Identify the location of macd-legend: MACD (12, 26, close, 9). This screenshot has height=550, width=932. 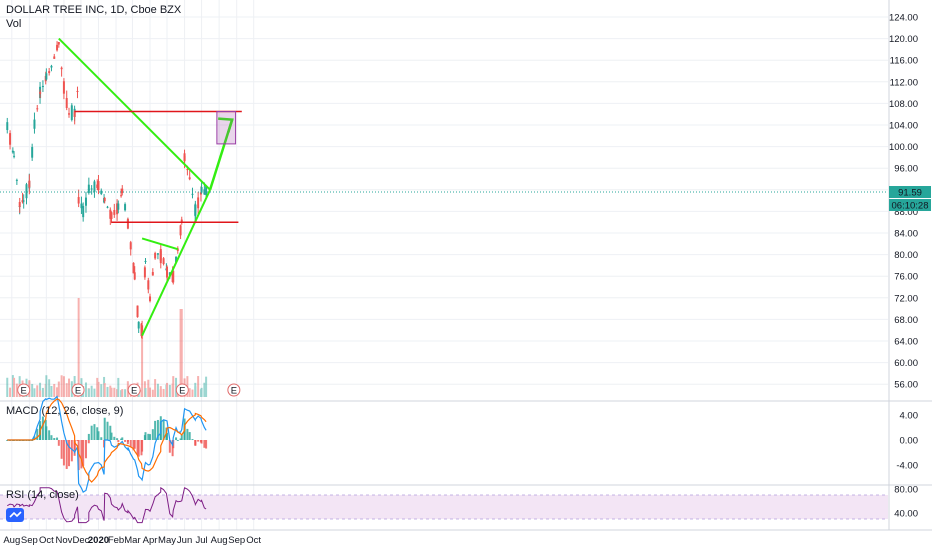
(66, 411).